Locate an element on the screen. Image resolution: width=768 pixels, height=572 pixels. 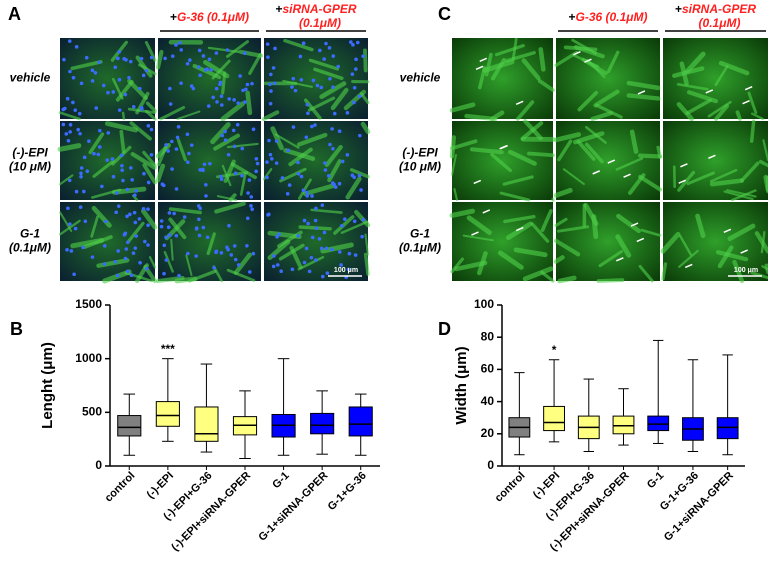
micrograph is located at coordinates (316, 241).